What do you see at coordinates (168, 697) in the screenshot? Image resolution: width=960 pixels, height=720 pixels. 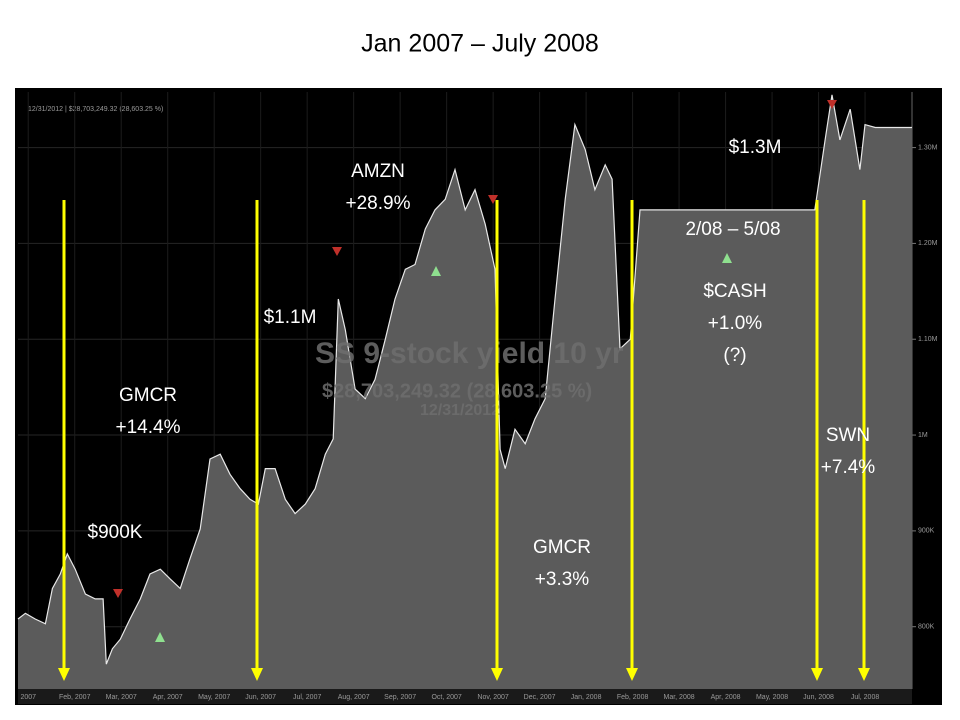 I see `x-tick-label: Apr, 2007` at bounding box center [168, 697].